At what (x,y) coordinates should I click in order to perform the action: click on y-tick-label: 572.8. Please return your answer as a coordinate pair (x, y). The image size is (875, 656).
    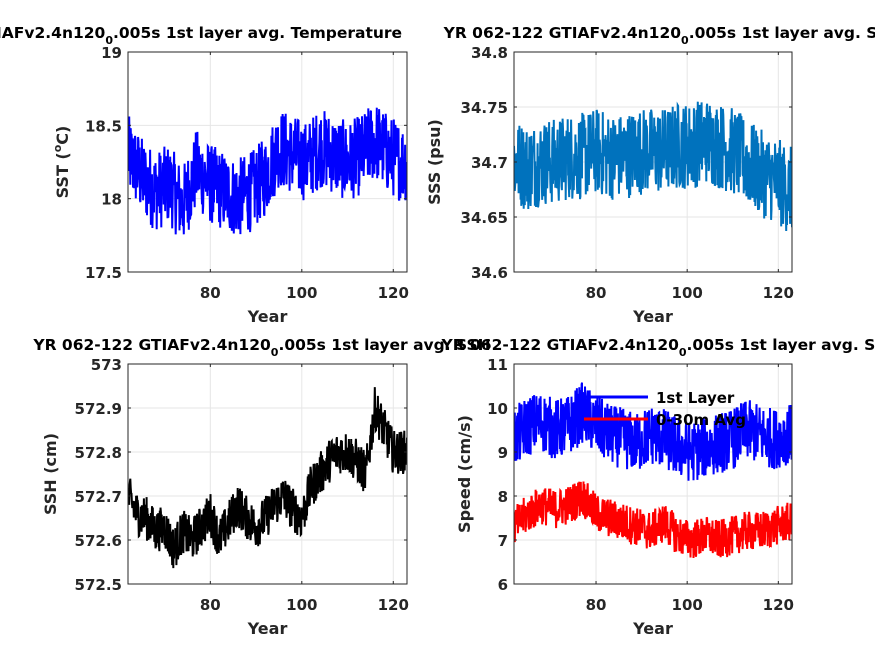
    Looking at the image, I should click on (98, 453).